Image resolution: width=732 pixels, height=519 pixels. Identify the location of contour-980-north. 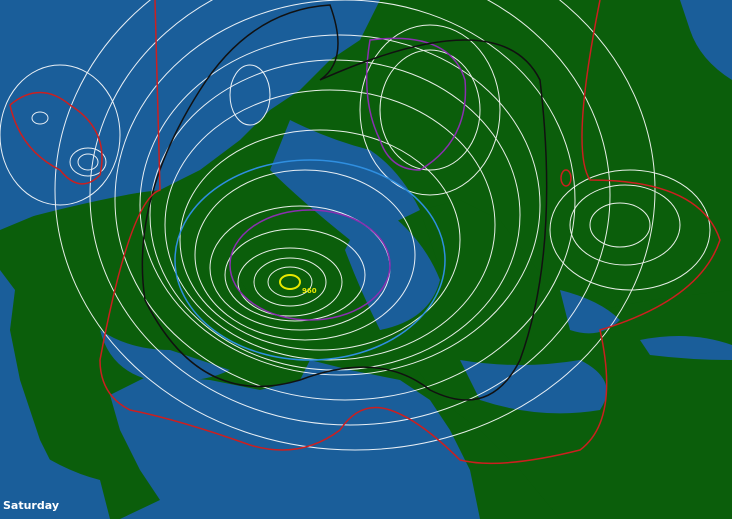
(416, 104).